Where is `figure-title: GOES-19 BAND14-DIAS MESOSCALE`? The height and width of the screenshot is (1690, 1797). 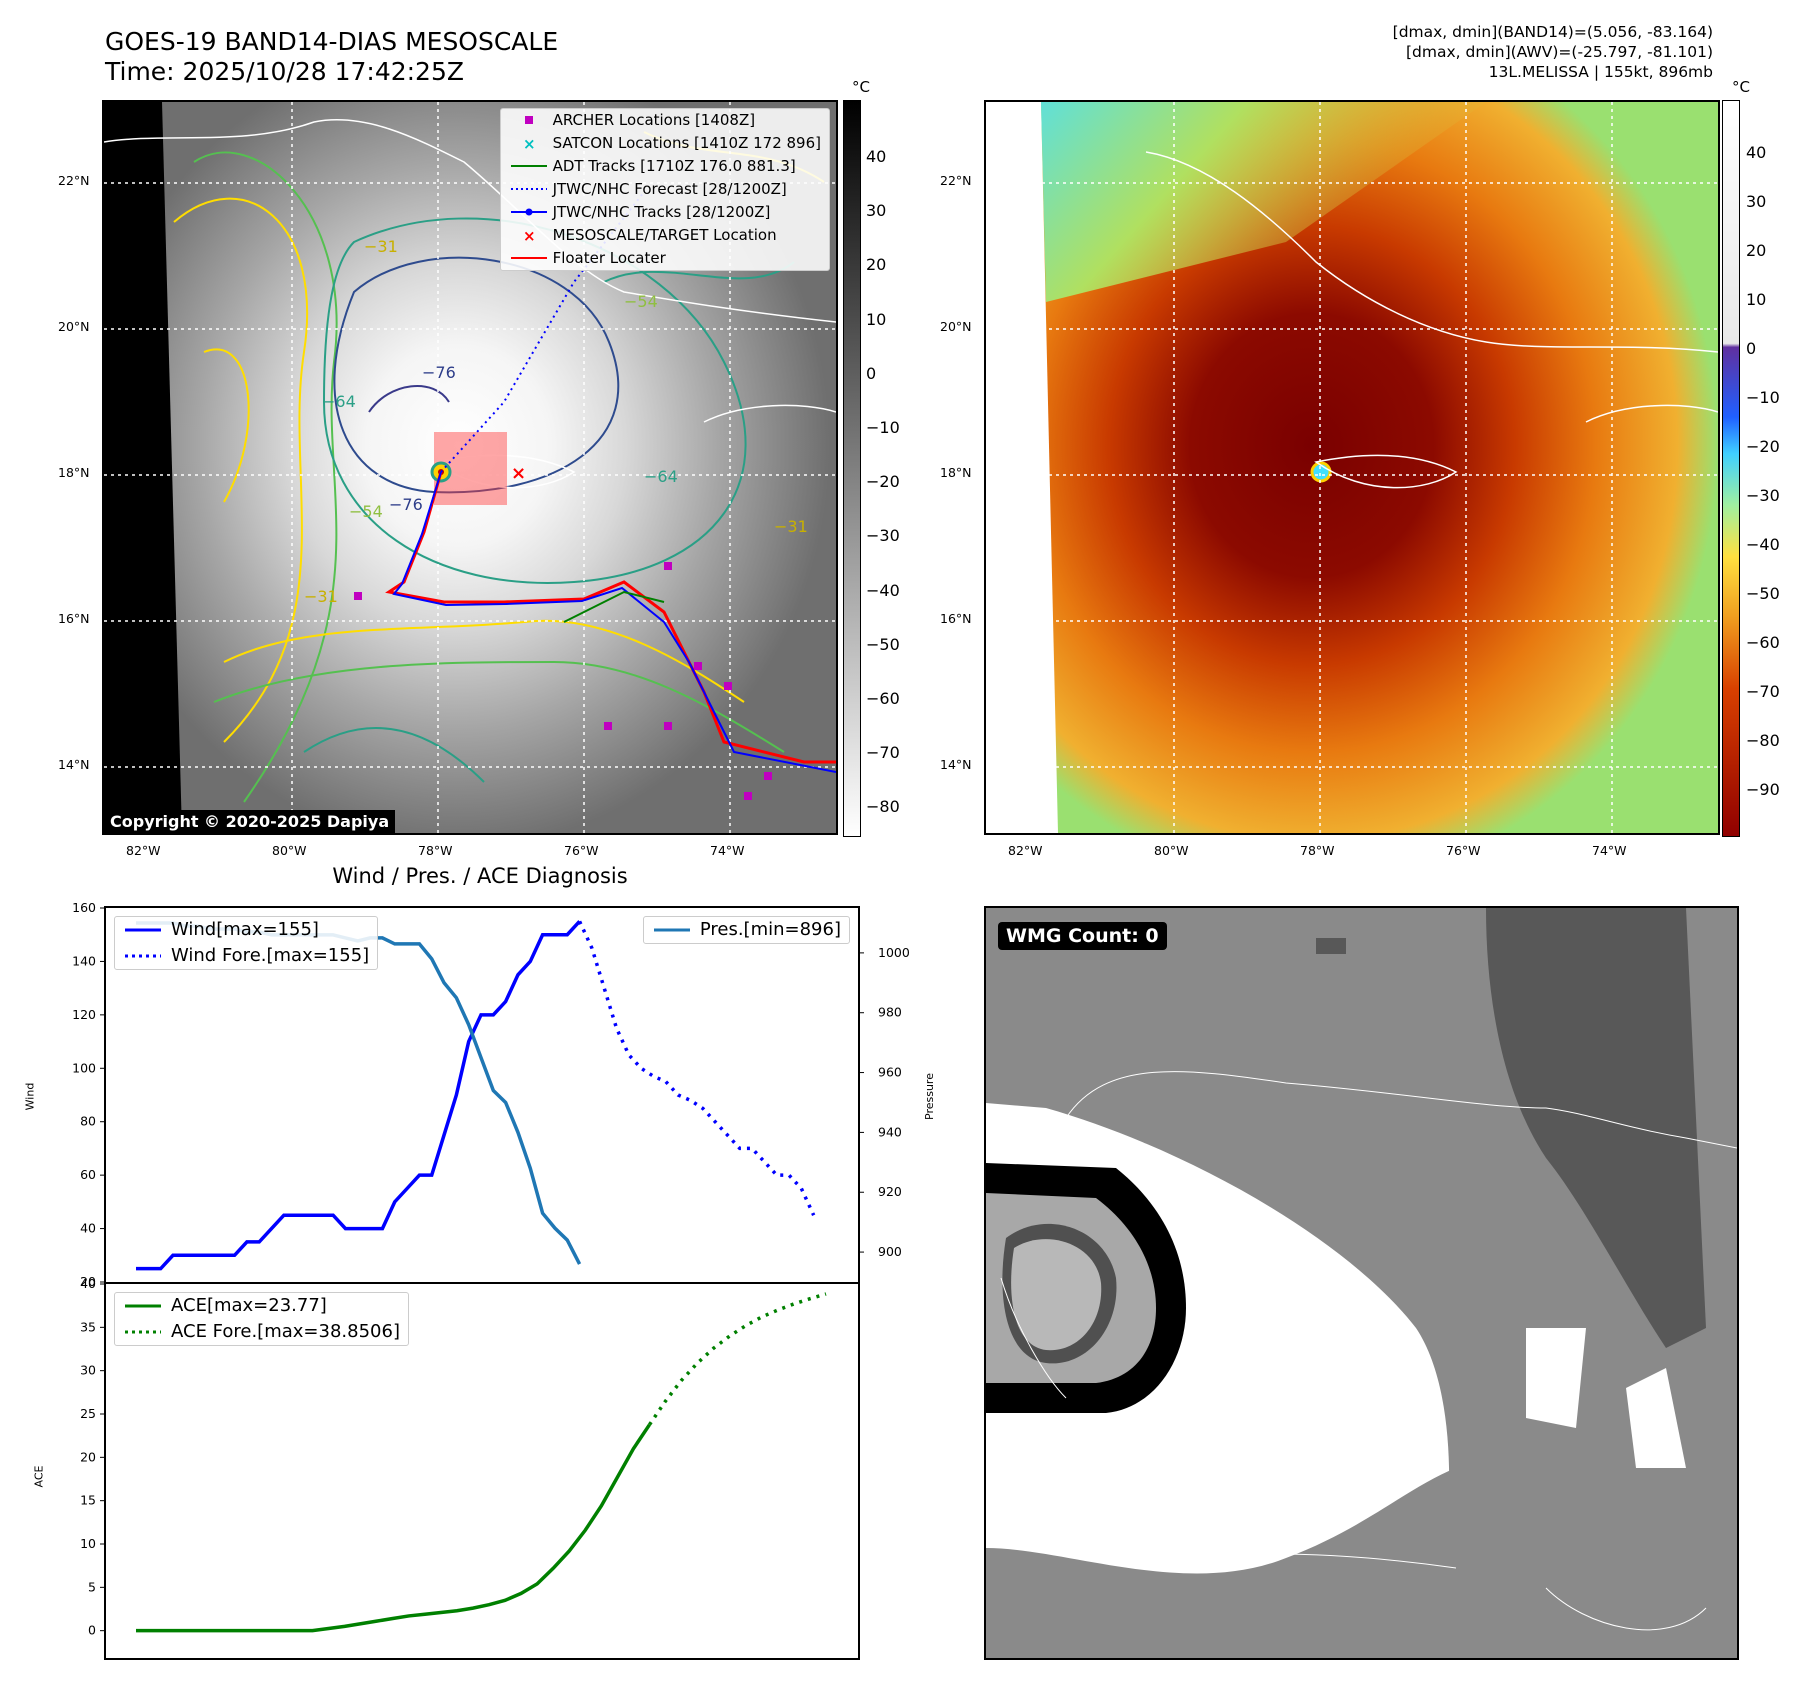
figure-title: GOES-19 BAND14-DIAS MESOSCALE is located at coordinates (332, 41).